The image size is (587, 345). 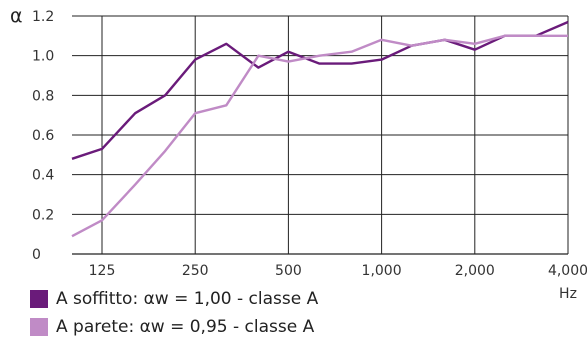 What do you see at coordinates (39, 327) in the screenshot?
I see `legend-swatch-parete` at bounding box center [39, 327].